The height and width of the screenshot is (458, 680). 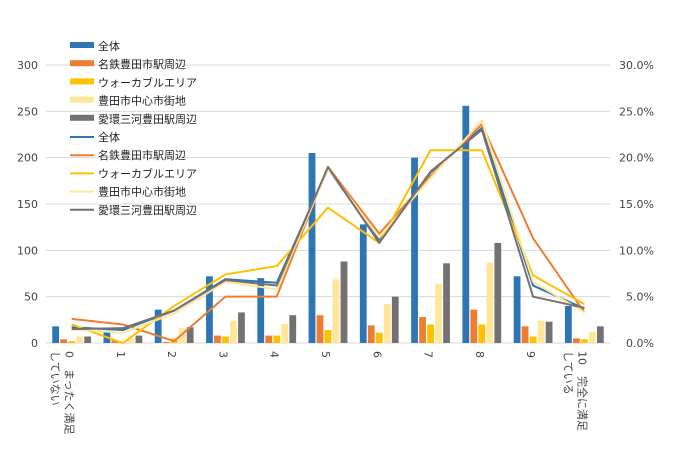 What do you see at coordinates (636, 111) in the screenshot?
I see `right-tick-label: 25.0%` at bounding box center [636, 111].